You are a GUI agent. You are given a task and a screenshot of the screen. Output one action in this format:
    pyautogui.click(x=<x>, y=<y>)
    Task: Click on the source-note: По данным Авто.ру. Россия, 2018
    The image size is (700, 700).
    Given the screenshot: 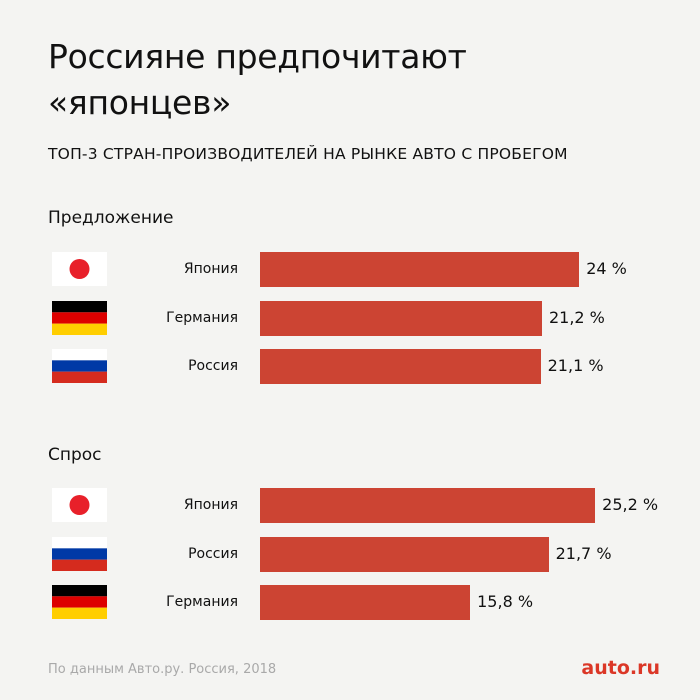 What is the action you would take?
    pyautogui.click(x=162, y=669)
    